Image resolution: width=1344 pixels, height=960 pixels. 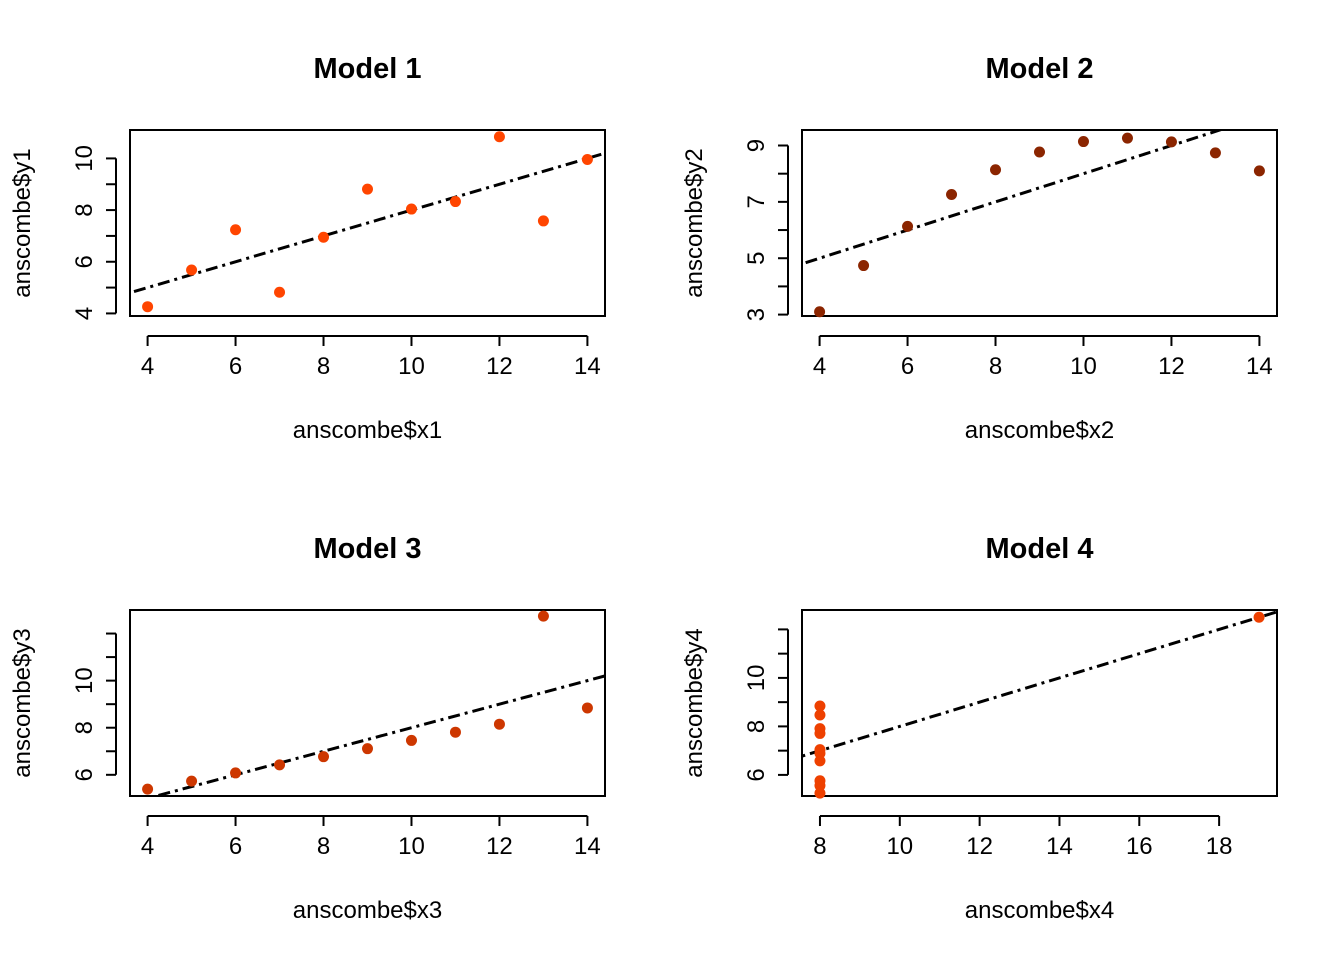 What do you see at coordinates (756, 258) in the screenshot?
I see `y-tick-label: 5` at bounding box center [756, 258].